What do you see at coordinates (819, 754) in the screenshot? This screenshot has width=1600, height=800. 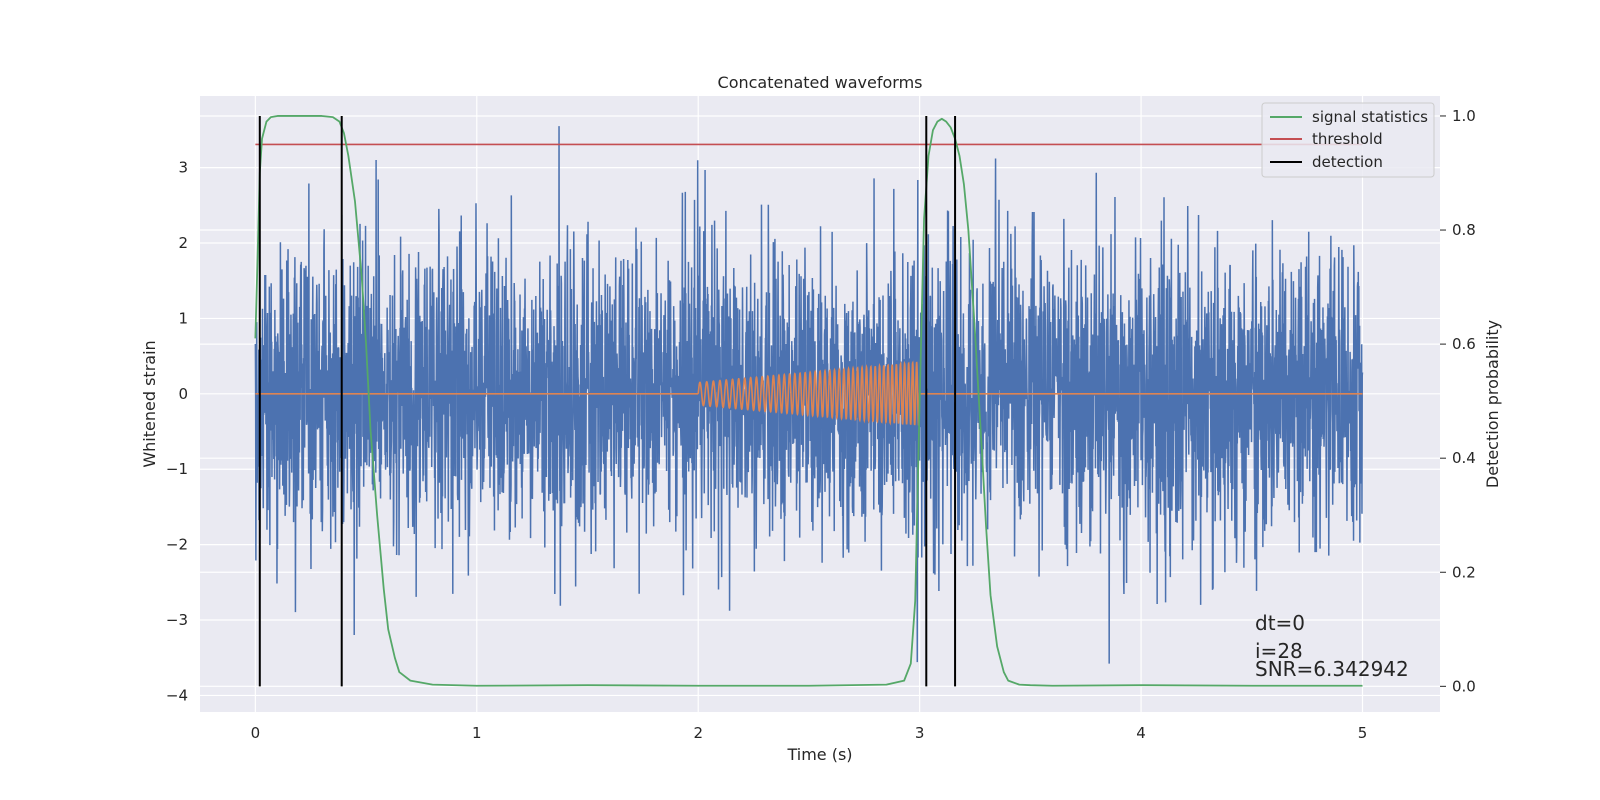 I see `x-axis-label: Time (s)` at bounding box center [819, 754].